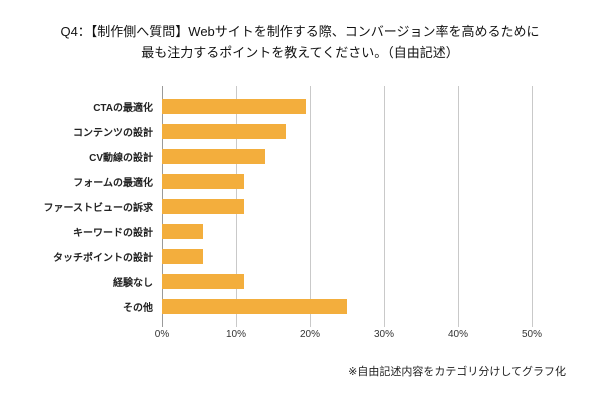  I want to click on x-axis: 0% 10% 20% 30% 40% 50%, so click(348, 337).